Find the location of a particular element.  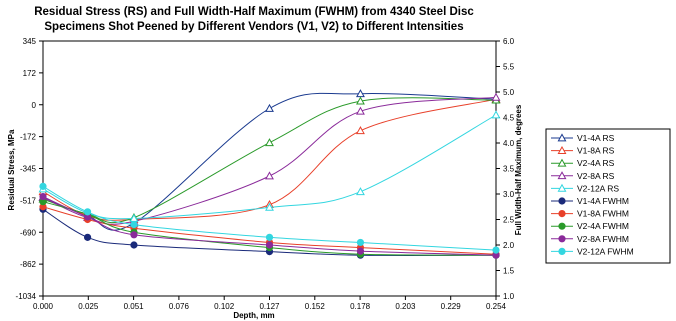

x-tick-label: 0.025 is located at coordinates (88, 306).